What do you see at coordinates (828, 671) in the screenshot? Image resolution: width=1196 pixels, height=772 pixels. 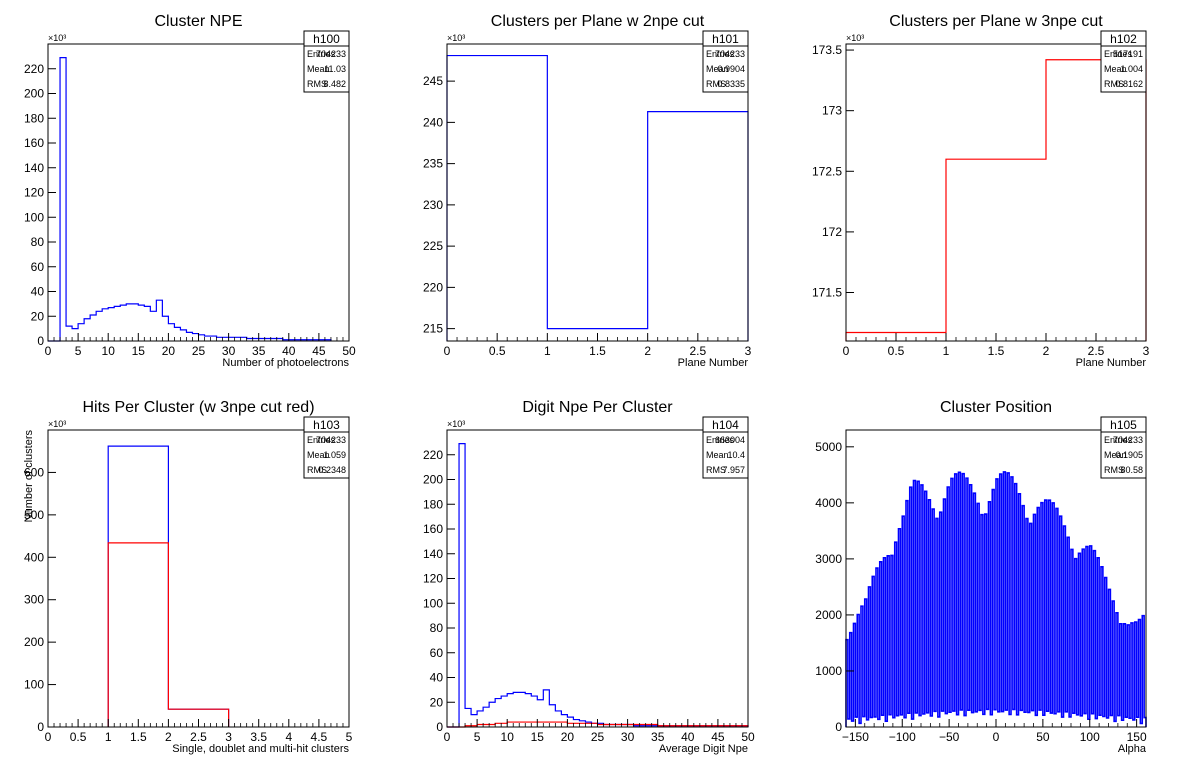 I see `y-tick-label: 1000` at bounding box center [828, 671].